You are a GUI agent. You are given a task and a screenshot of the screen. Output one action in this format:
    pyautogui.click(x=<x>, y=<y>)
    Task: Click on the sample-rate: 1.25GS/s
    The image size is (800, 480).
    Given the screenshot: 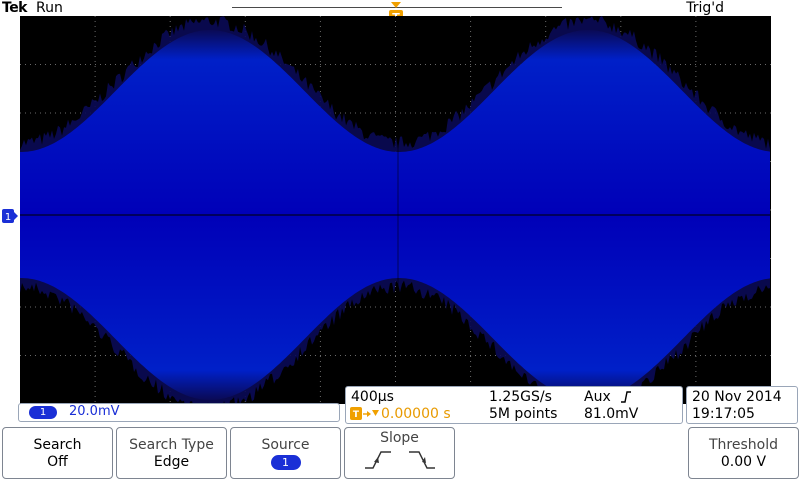 What is the action you would take?
    pyautogui.click(x=520, y=397)
    